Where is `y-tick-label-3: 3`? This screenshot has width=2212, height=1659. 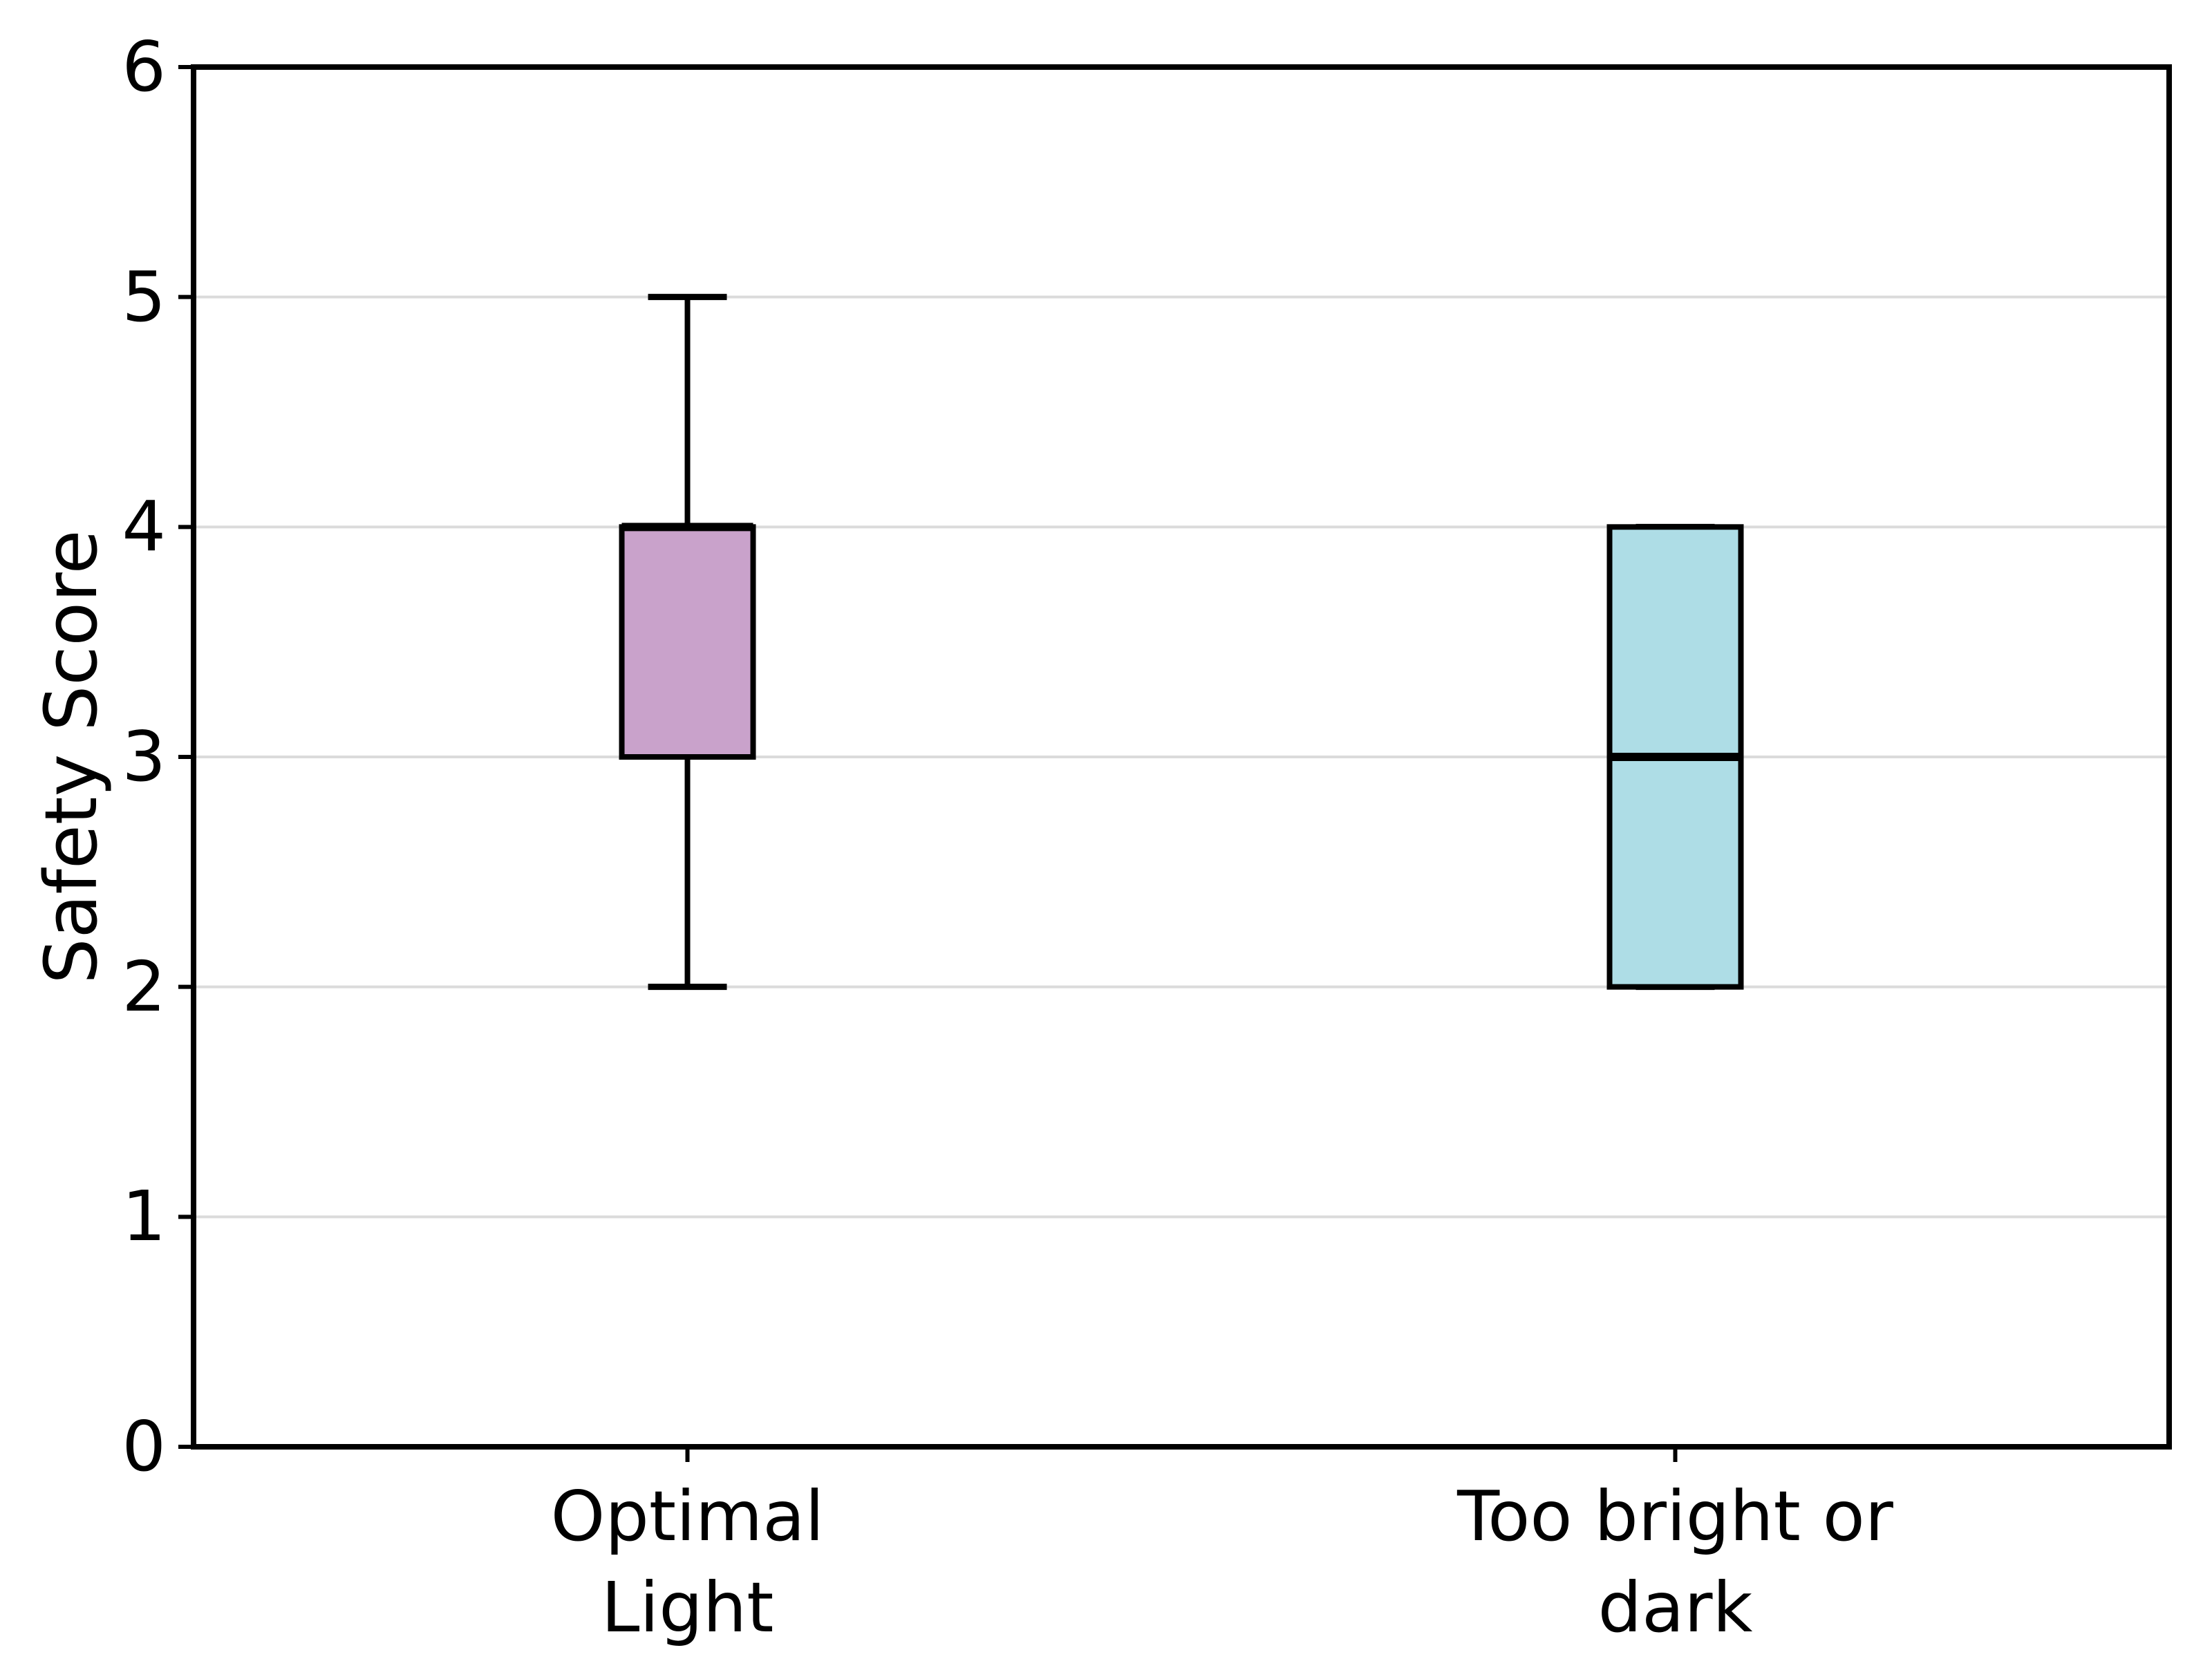
y-tick-label-3: 3 is located at coordinates (144, 756).